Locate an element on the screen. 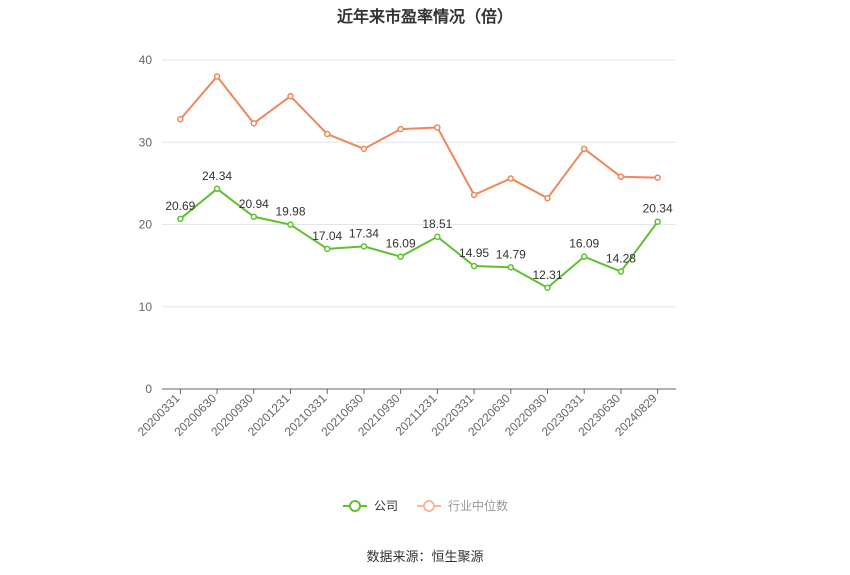  data-label: 24.34 is located at coordinates (217, 176).